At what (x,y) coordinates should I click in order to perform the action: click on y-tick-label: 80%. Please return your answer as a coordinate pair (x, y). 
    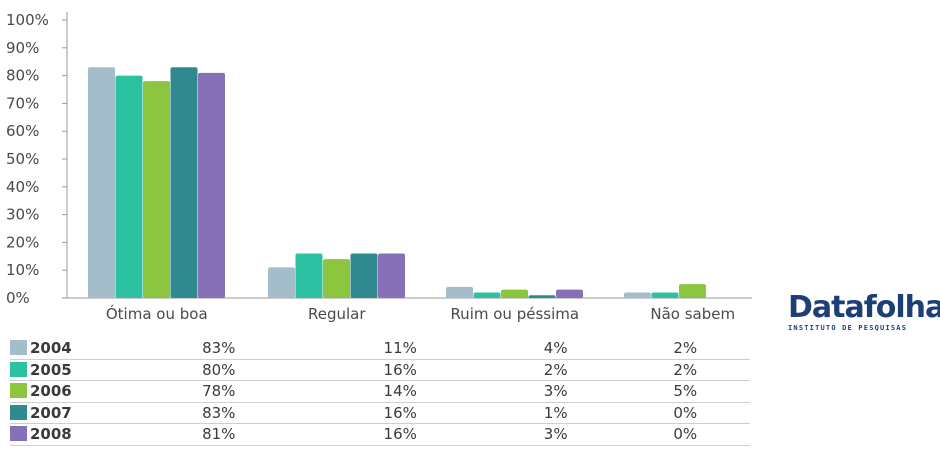
    Looking at the image, I should click on (22, 76).